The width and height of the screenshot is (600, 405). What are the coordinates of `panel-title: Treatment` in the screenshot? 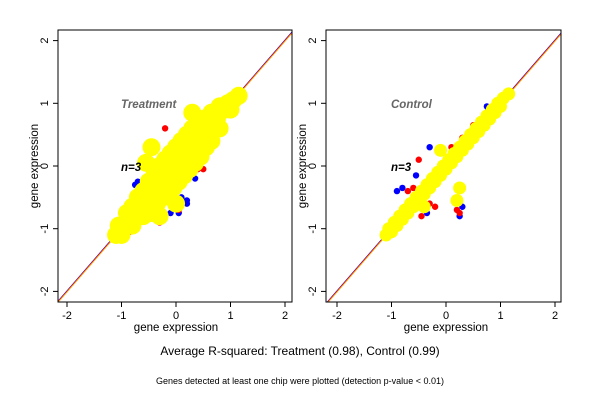 It's located at (149, 105).